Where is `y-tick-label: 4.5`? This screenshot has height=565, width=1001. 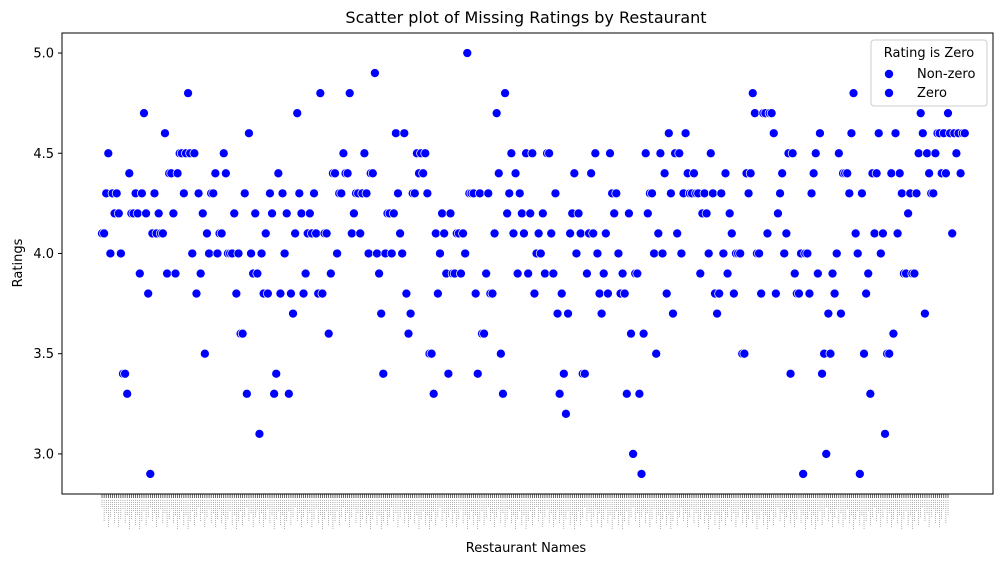
y-tick-label: 4.5 is located at coordinates (43, 154).